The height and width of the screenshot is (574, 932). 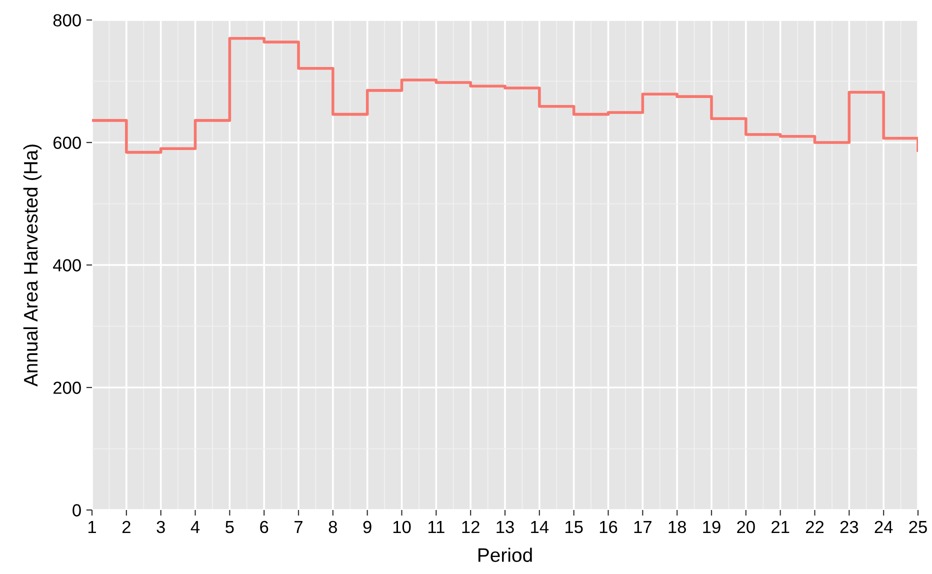 I want to click on x-tick-label: 16, so click(x=609, y=527).